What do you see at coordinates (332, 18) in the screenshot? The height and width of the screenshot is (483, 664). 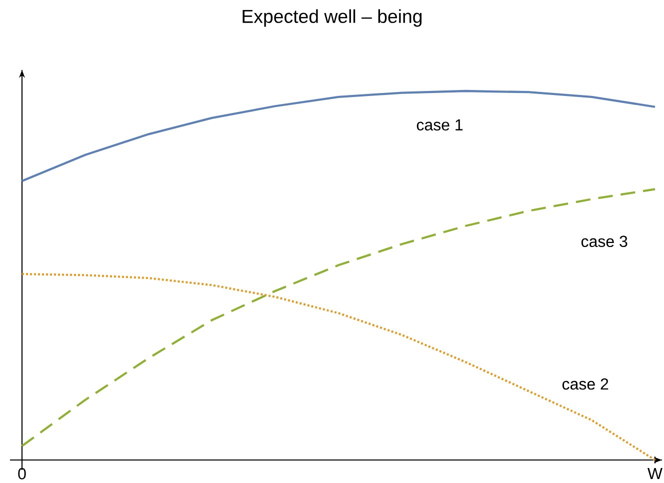 I see `chart-title: Expected well – being` at bounding box center [332, 18].